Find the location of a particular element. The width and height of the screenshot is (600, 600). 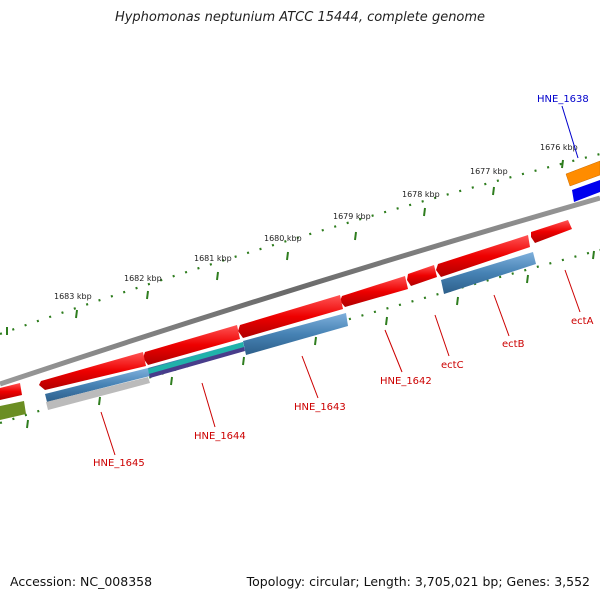

gene-label-hne-1642: HNE_1642 is located at coordinates (406, 381).